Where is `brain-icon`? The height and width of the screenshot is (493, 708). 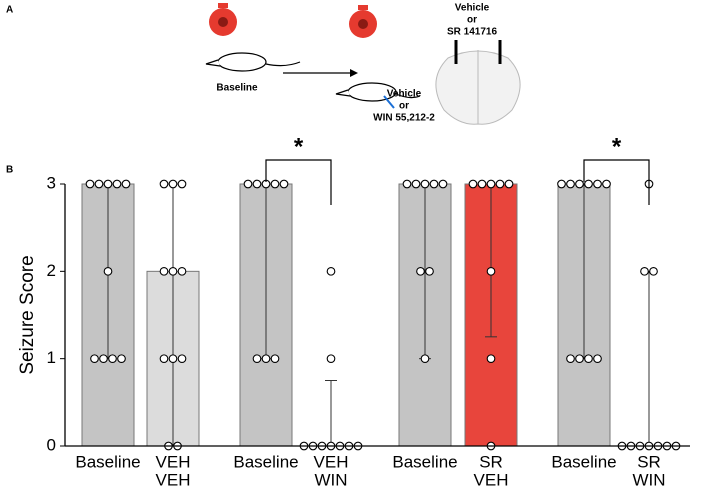 brain-icon is located at coordinates (478, 87).